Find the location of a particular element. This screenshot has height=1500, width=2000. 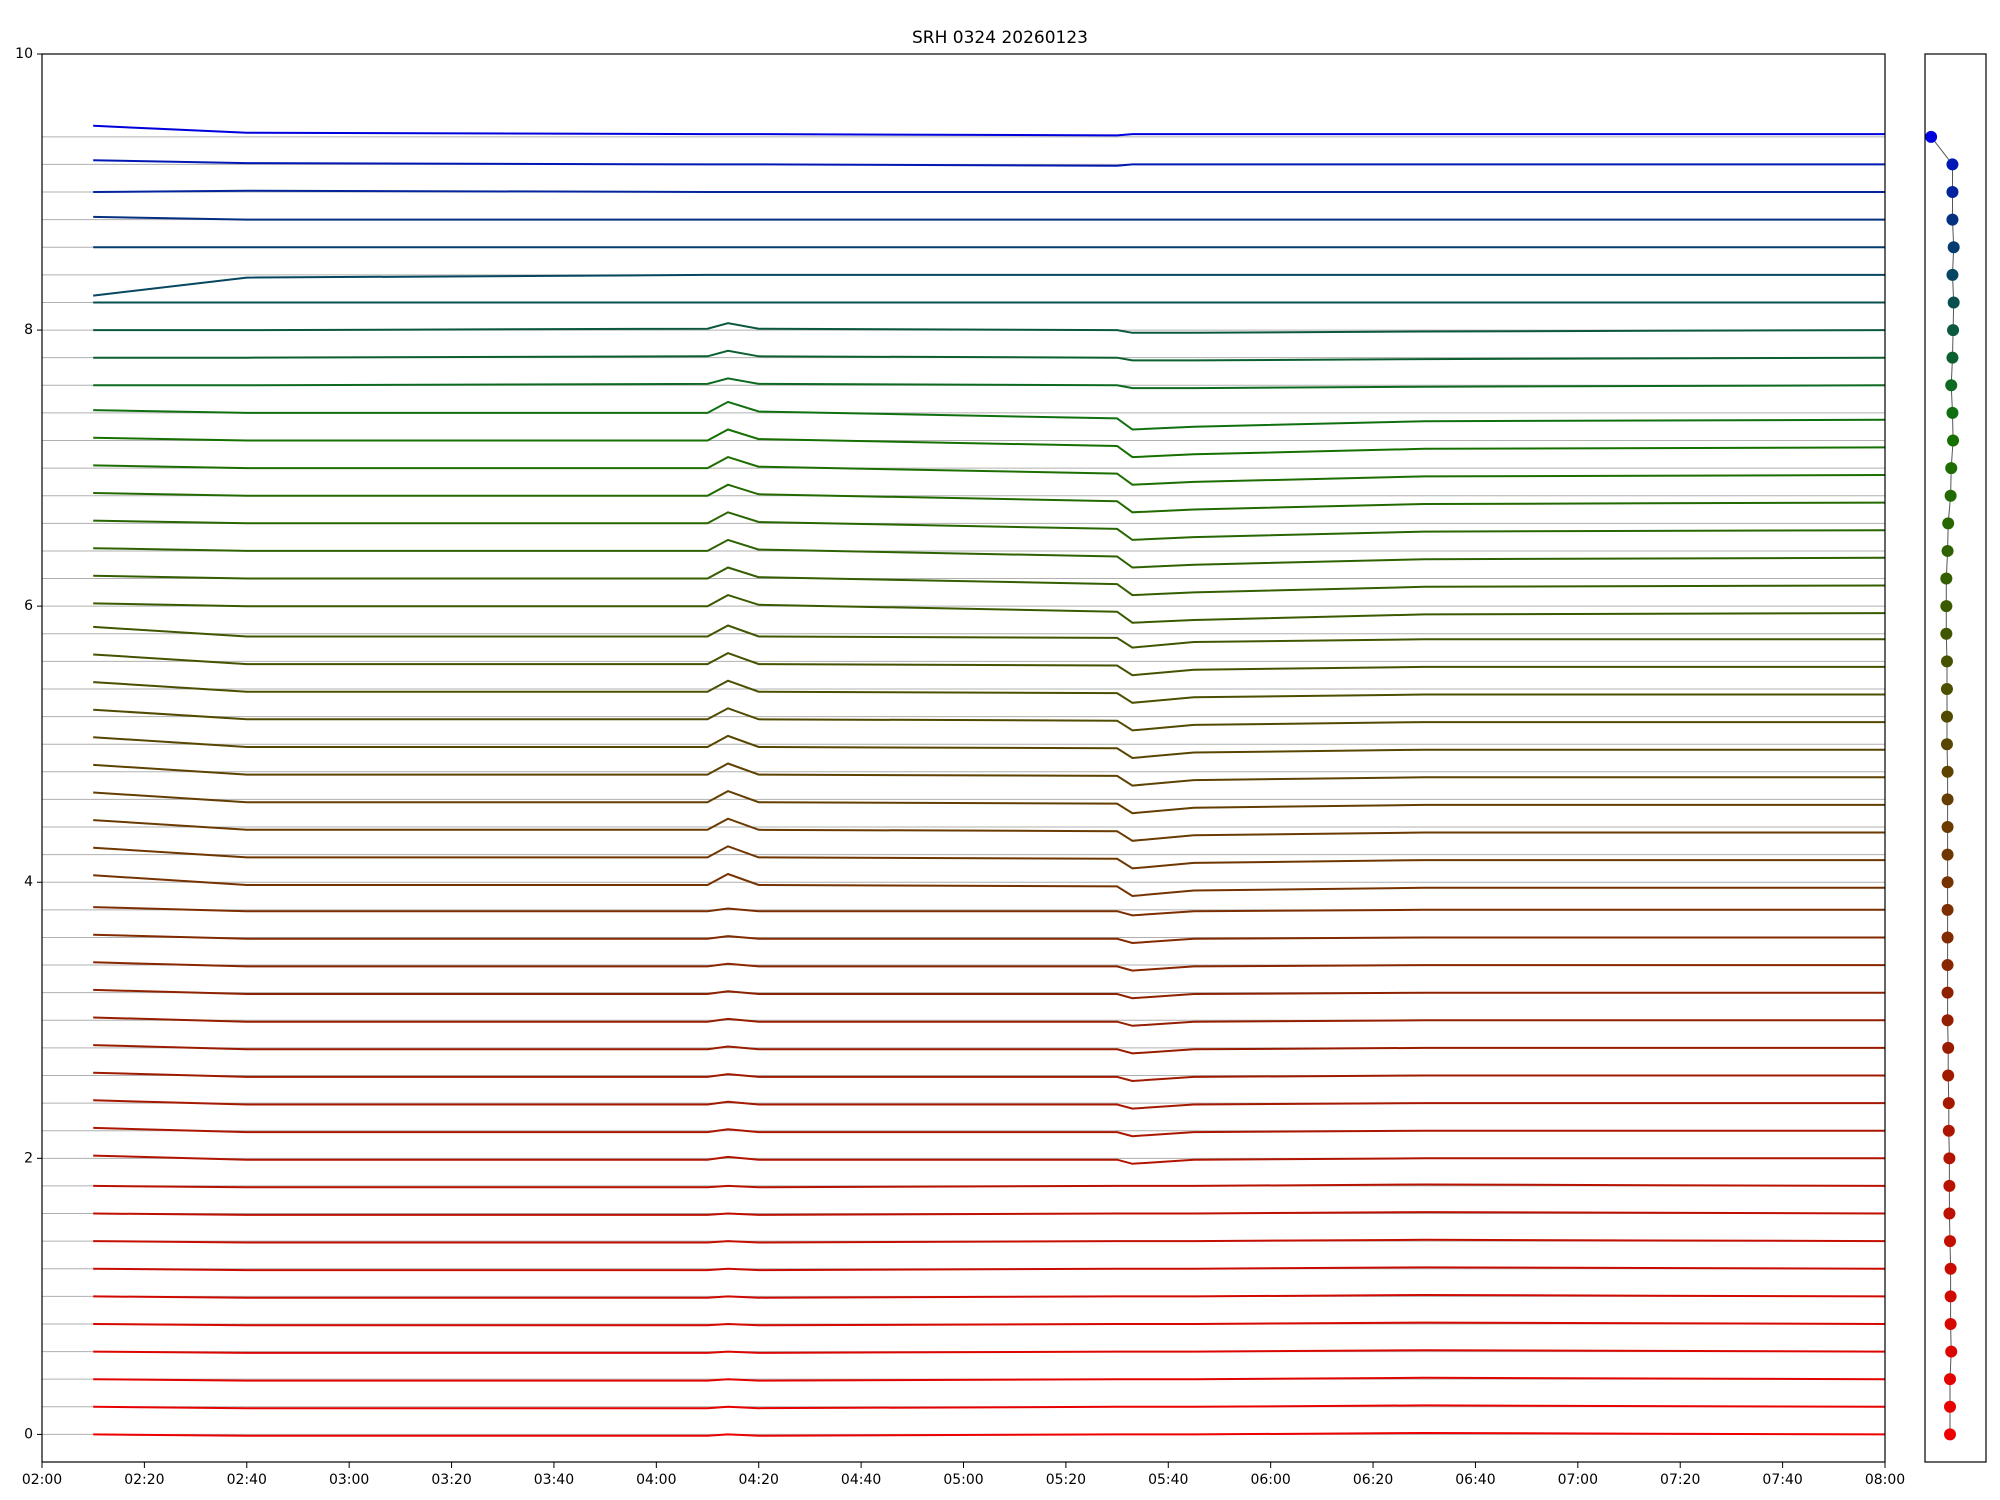

y-tick-label: 8 is located at coordinates (28, 330).